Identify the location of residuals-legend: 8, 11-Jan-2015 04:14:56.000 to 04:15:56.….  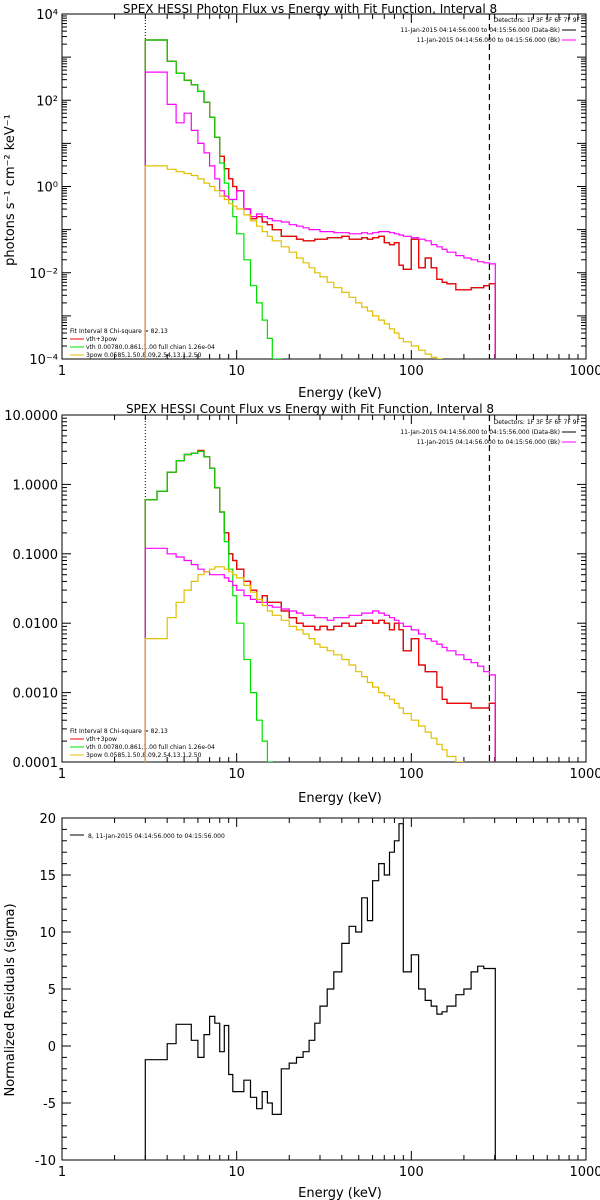
(156, 836).